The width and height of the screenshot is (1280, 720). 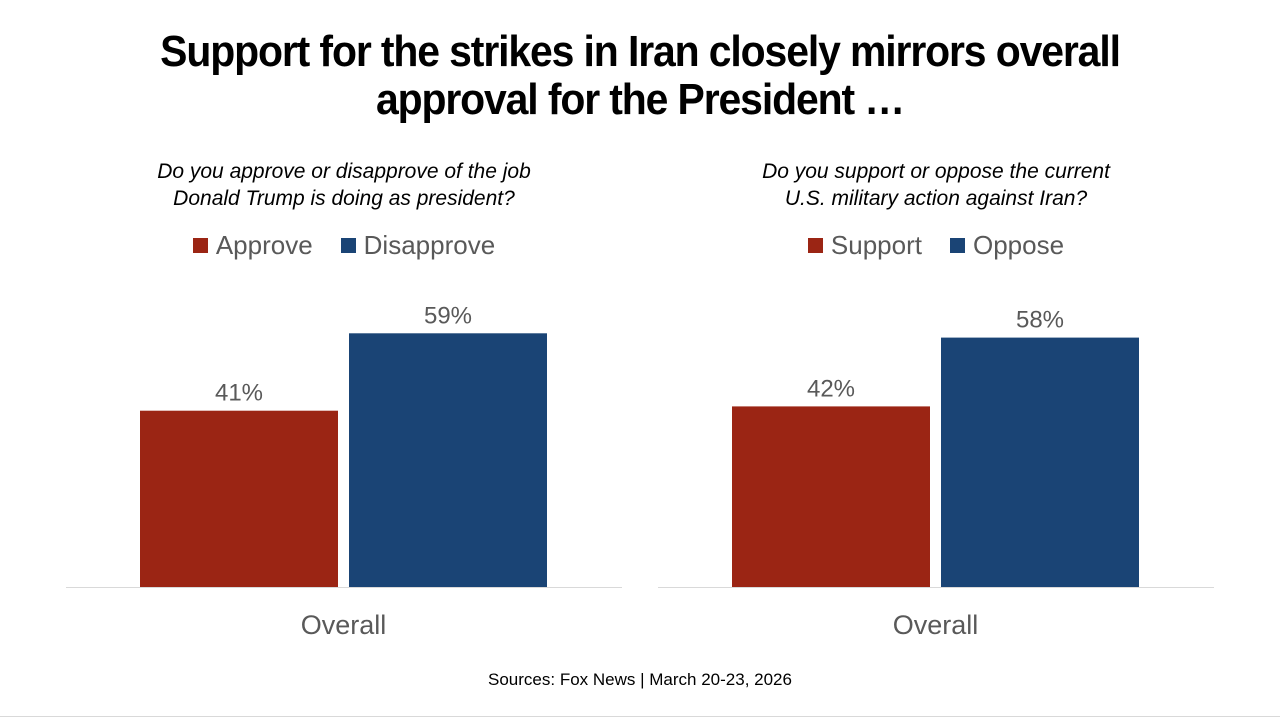 I want to click on source-note: Sources: Fox News | March 20-23, 2026, so click(x=640, y=679).